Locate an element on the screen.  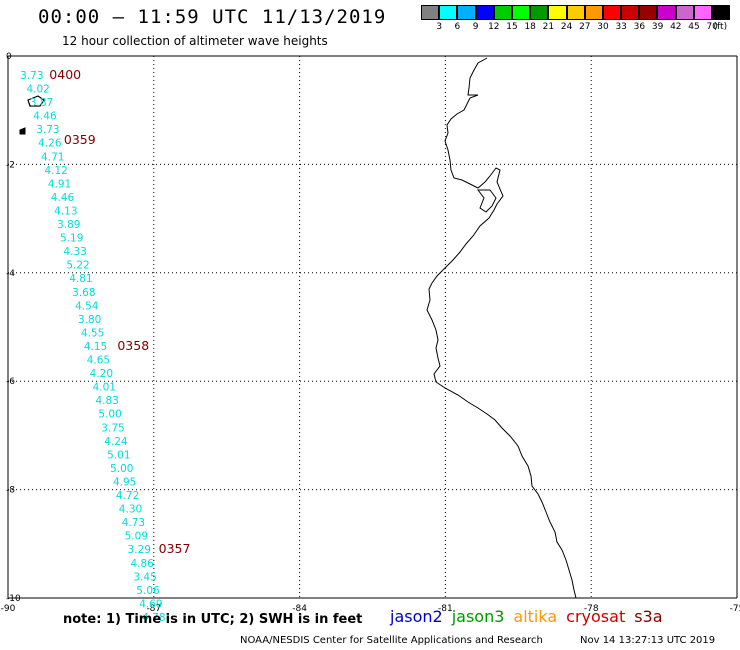
color-scale-label: 6 is located at coordinates (457, 27).